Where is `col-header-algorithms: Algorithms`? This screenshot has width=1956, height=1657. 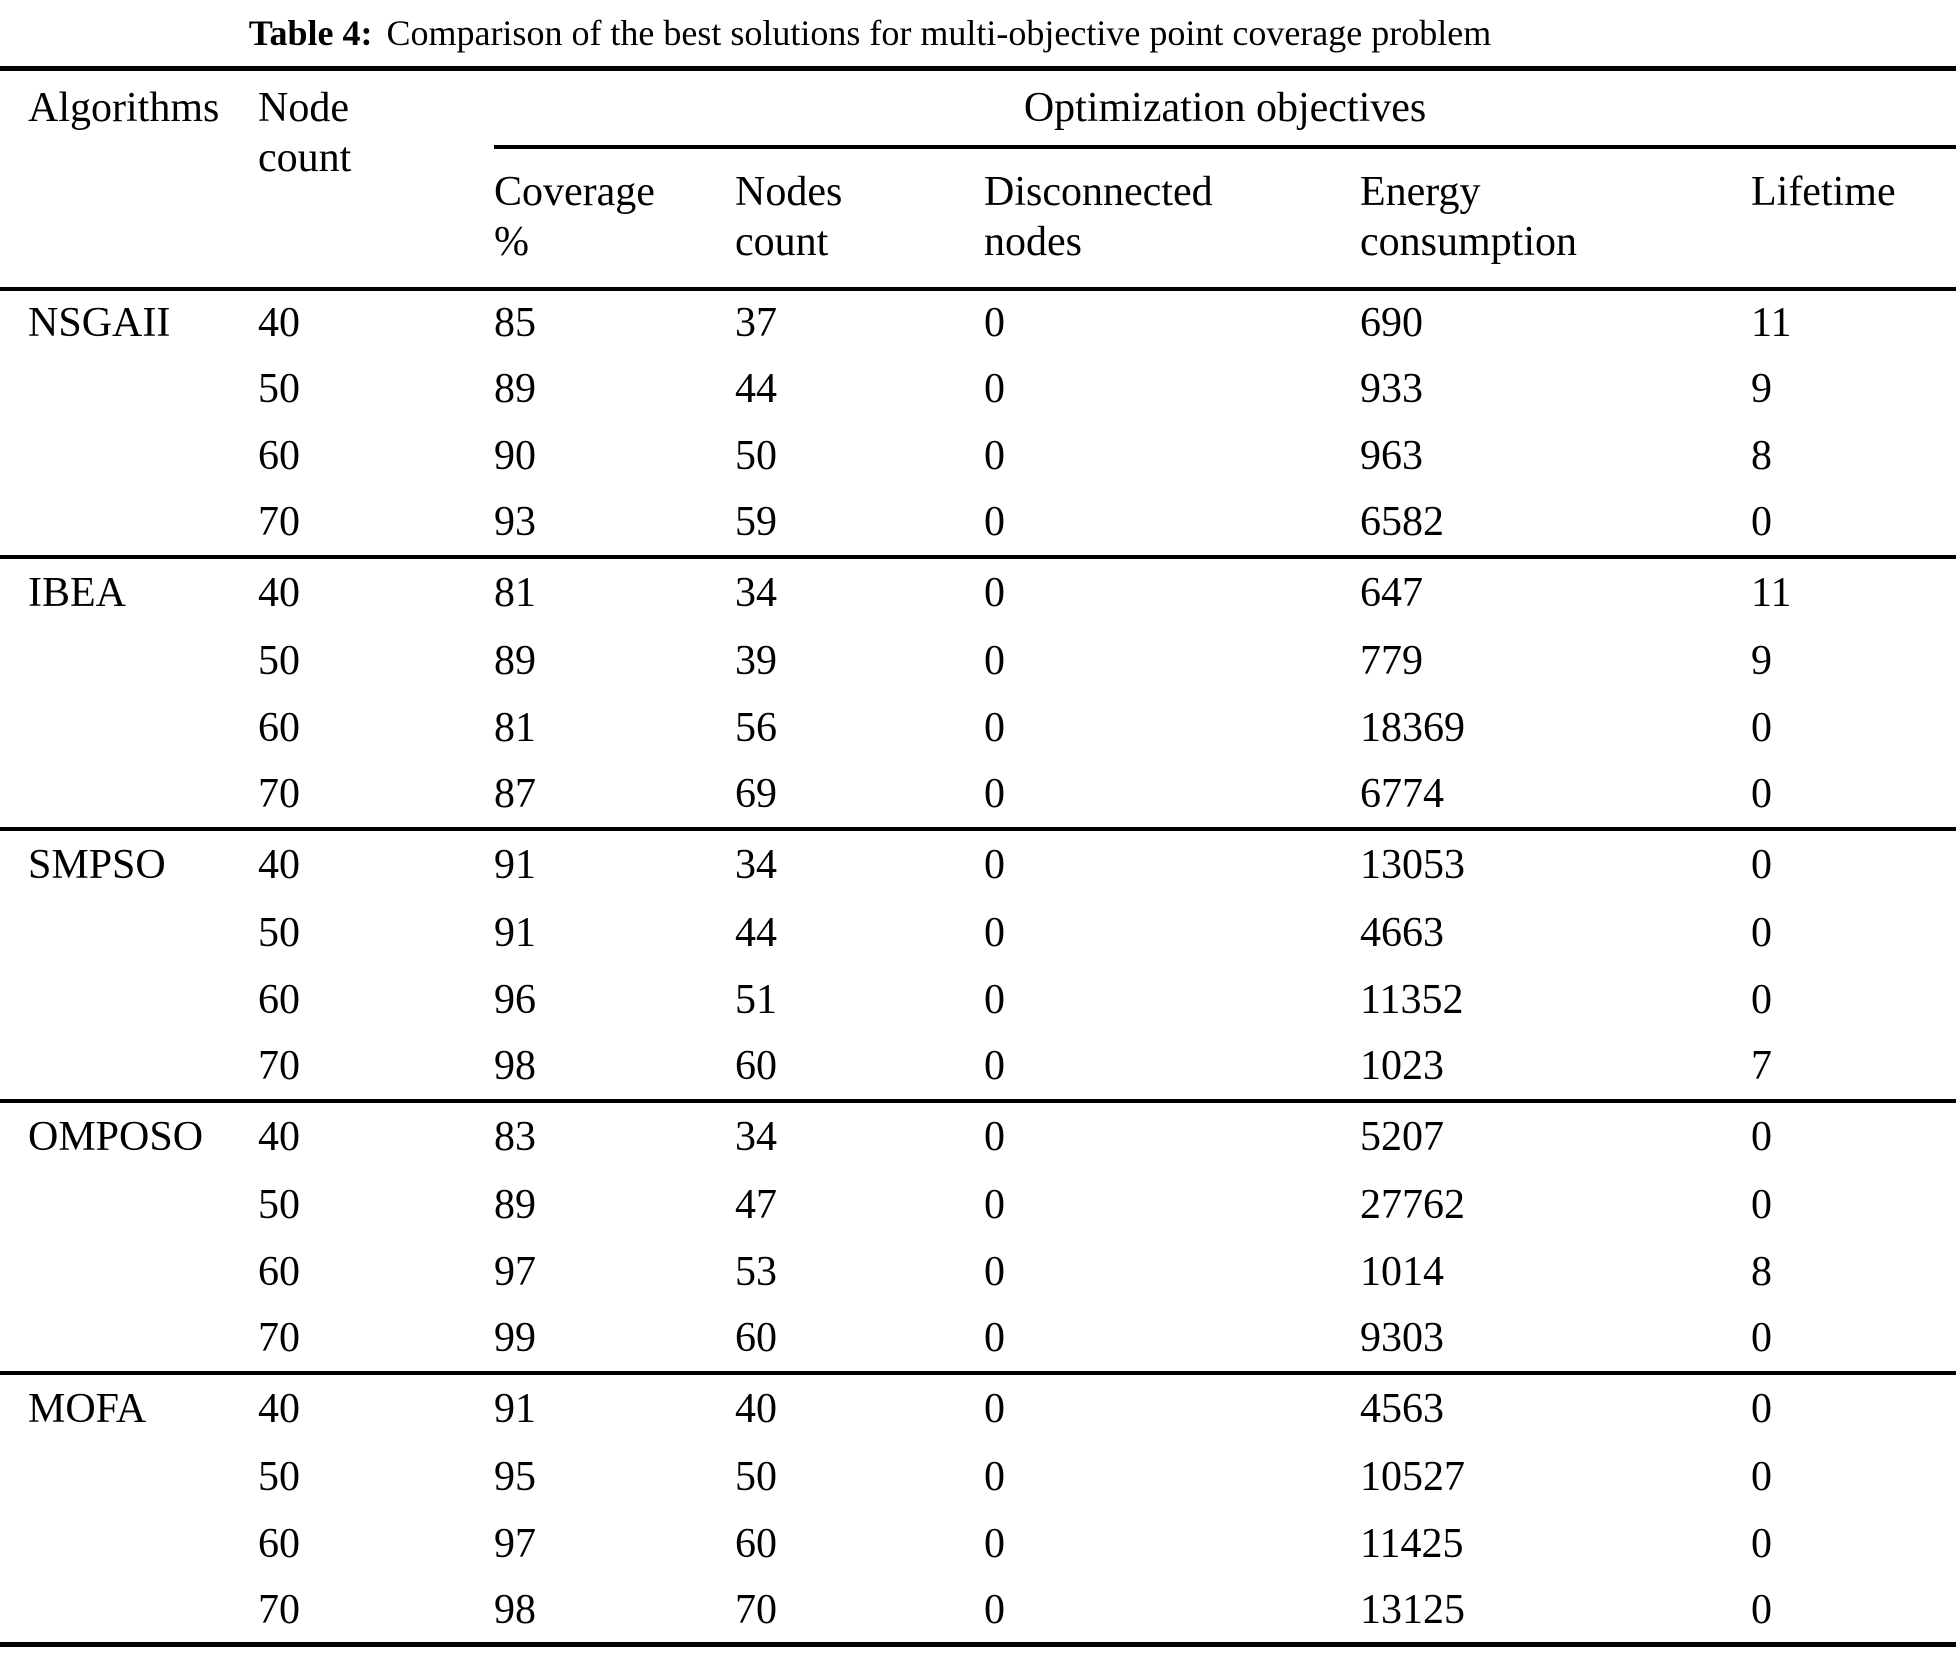
col-header-algorithms: Algorithms is located at coordinates (129, 179).